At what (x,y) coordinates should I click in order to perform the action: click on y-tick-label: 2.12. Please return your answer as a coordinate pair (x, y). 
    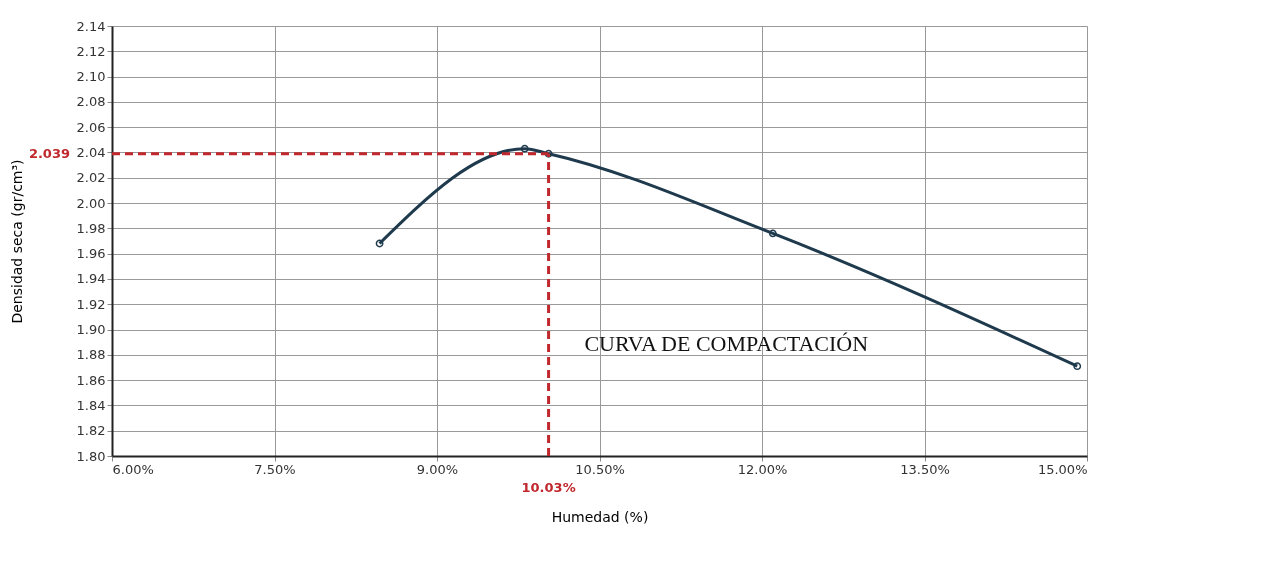
    Looking at the image, I should click on (91, 51).